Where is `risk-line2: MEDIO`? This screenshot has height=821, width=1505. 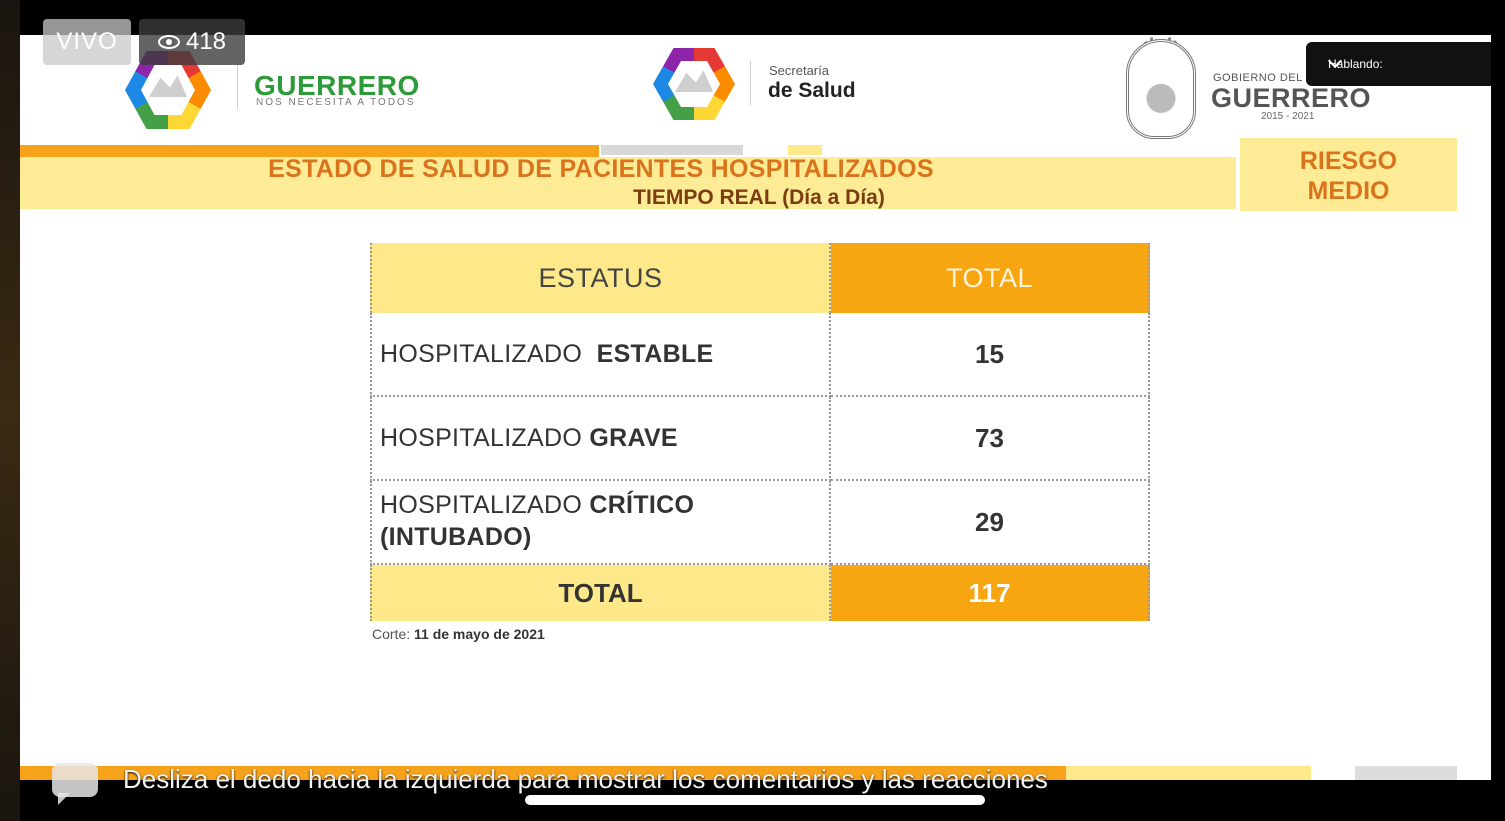
risk-line2: MEDIO is located at coordinates (1348, 191).